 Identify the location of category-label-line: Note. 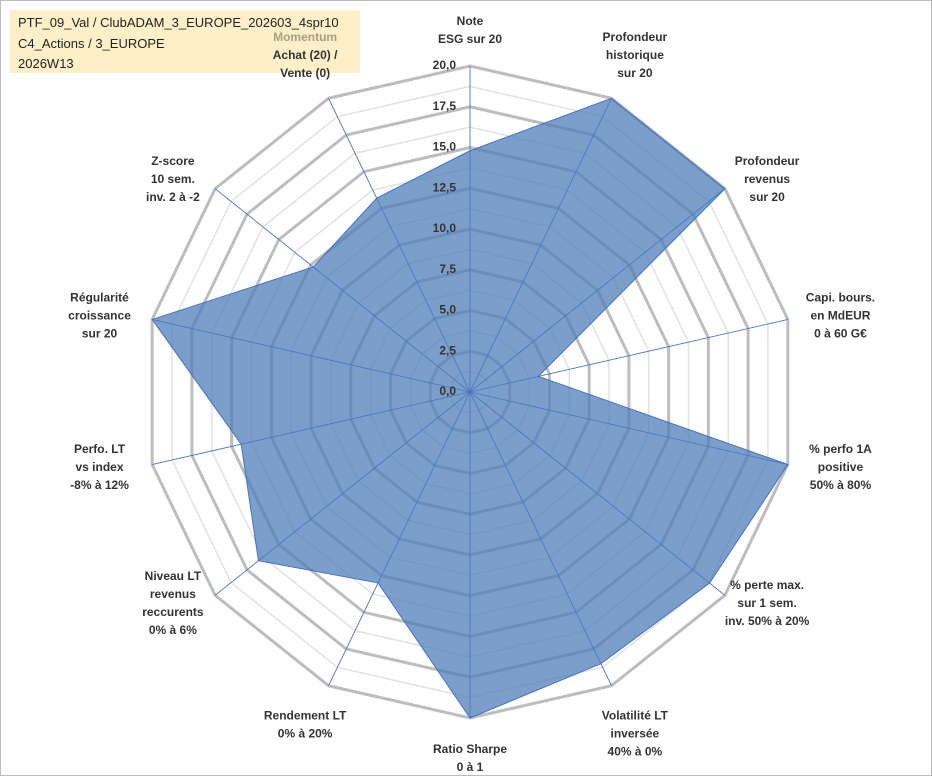
(470, 21).